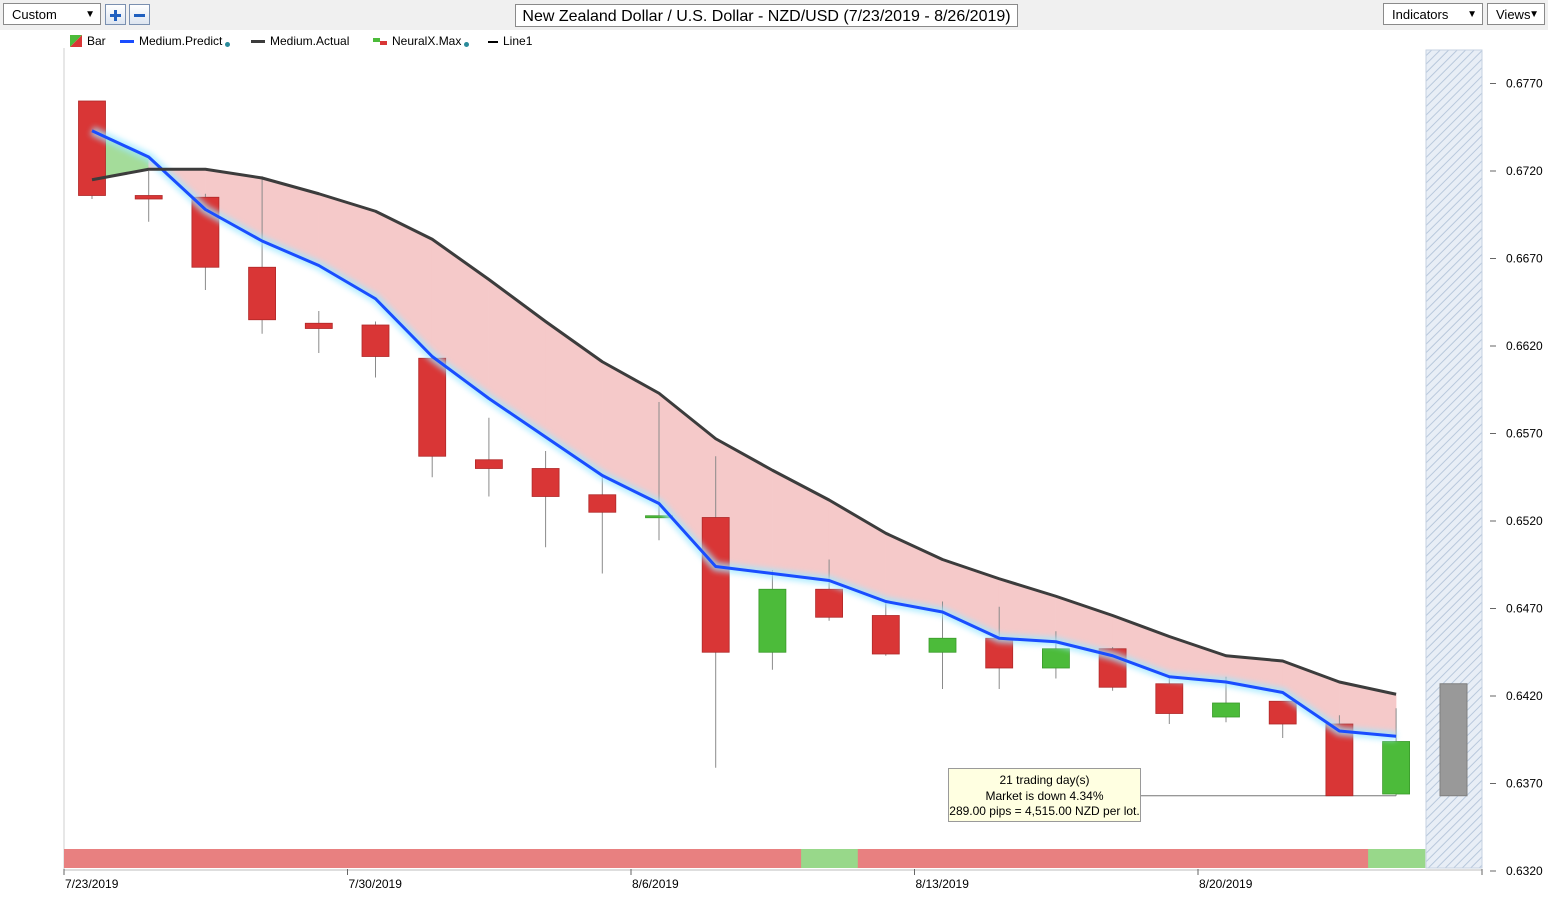  What do you see at coordinates (1044, 811) in the screenshot?
I see `tooltip-pips: 289.00 pips = 4,515.00 NZD per lot.` at bounding box center [1044, 811].